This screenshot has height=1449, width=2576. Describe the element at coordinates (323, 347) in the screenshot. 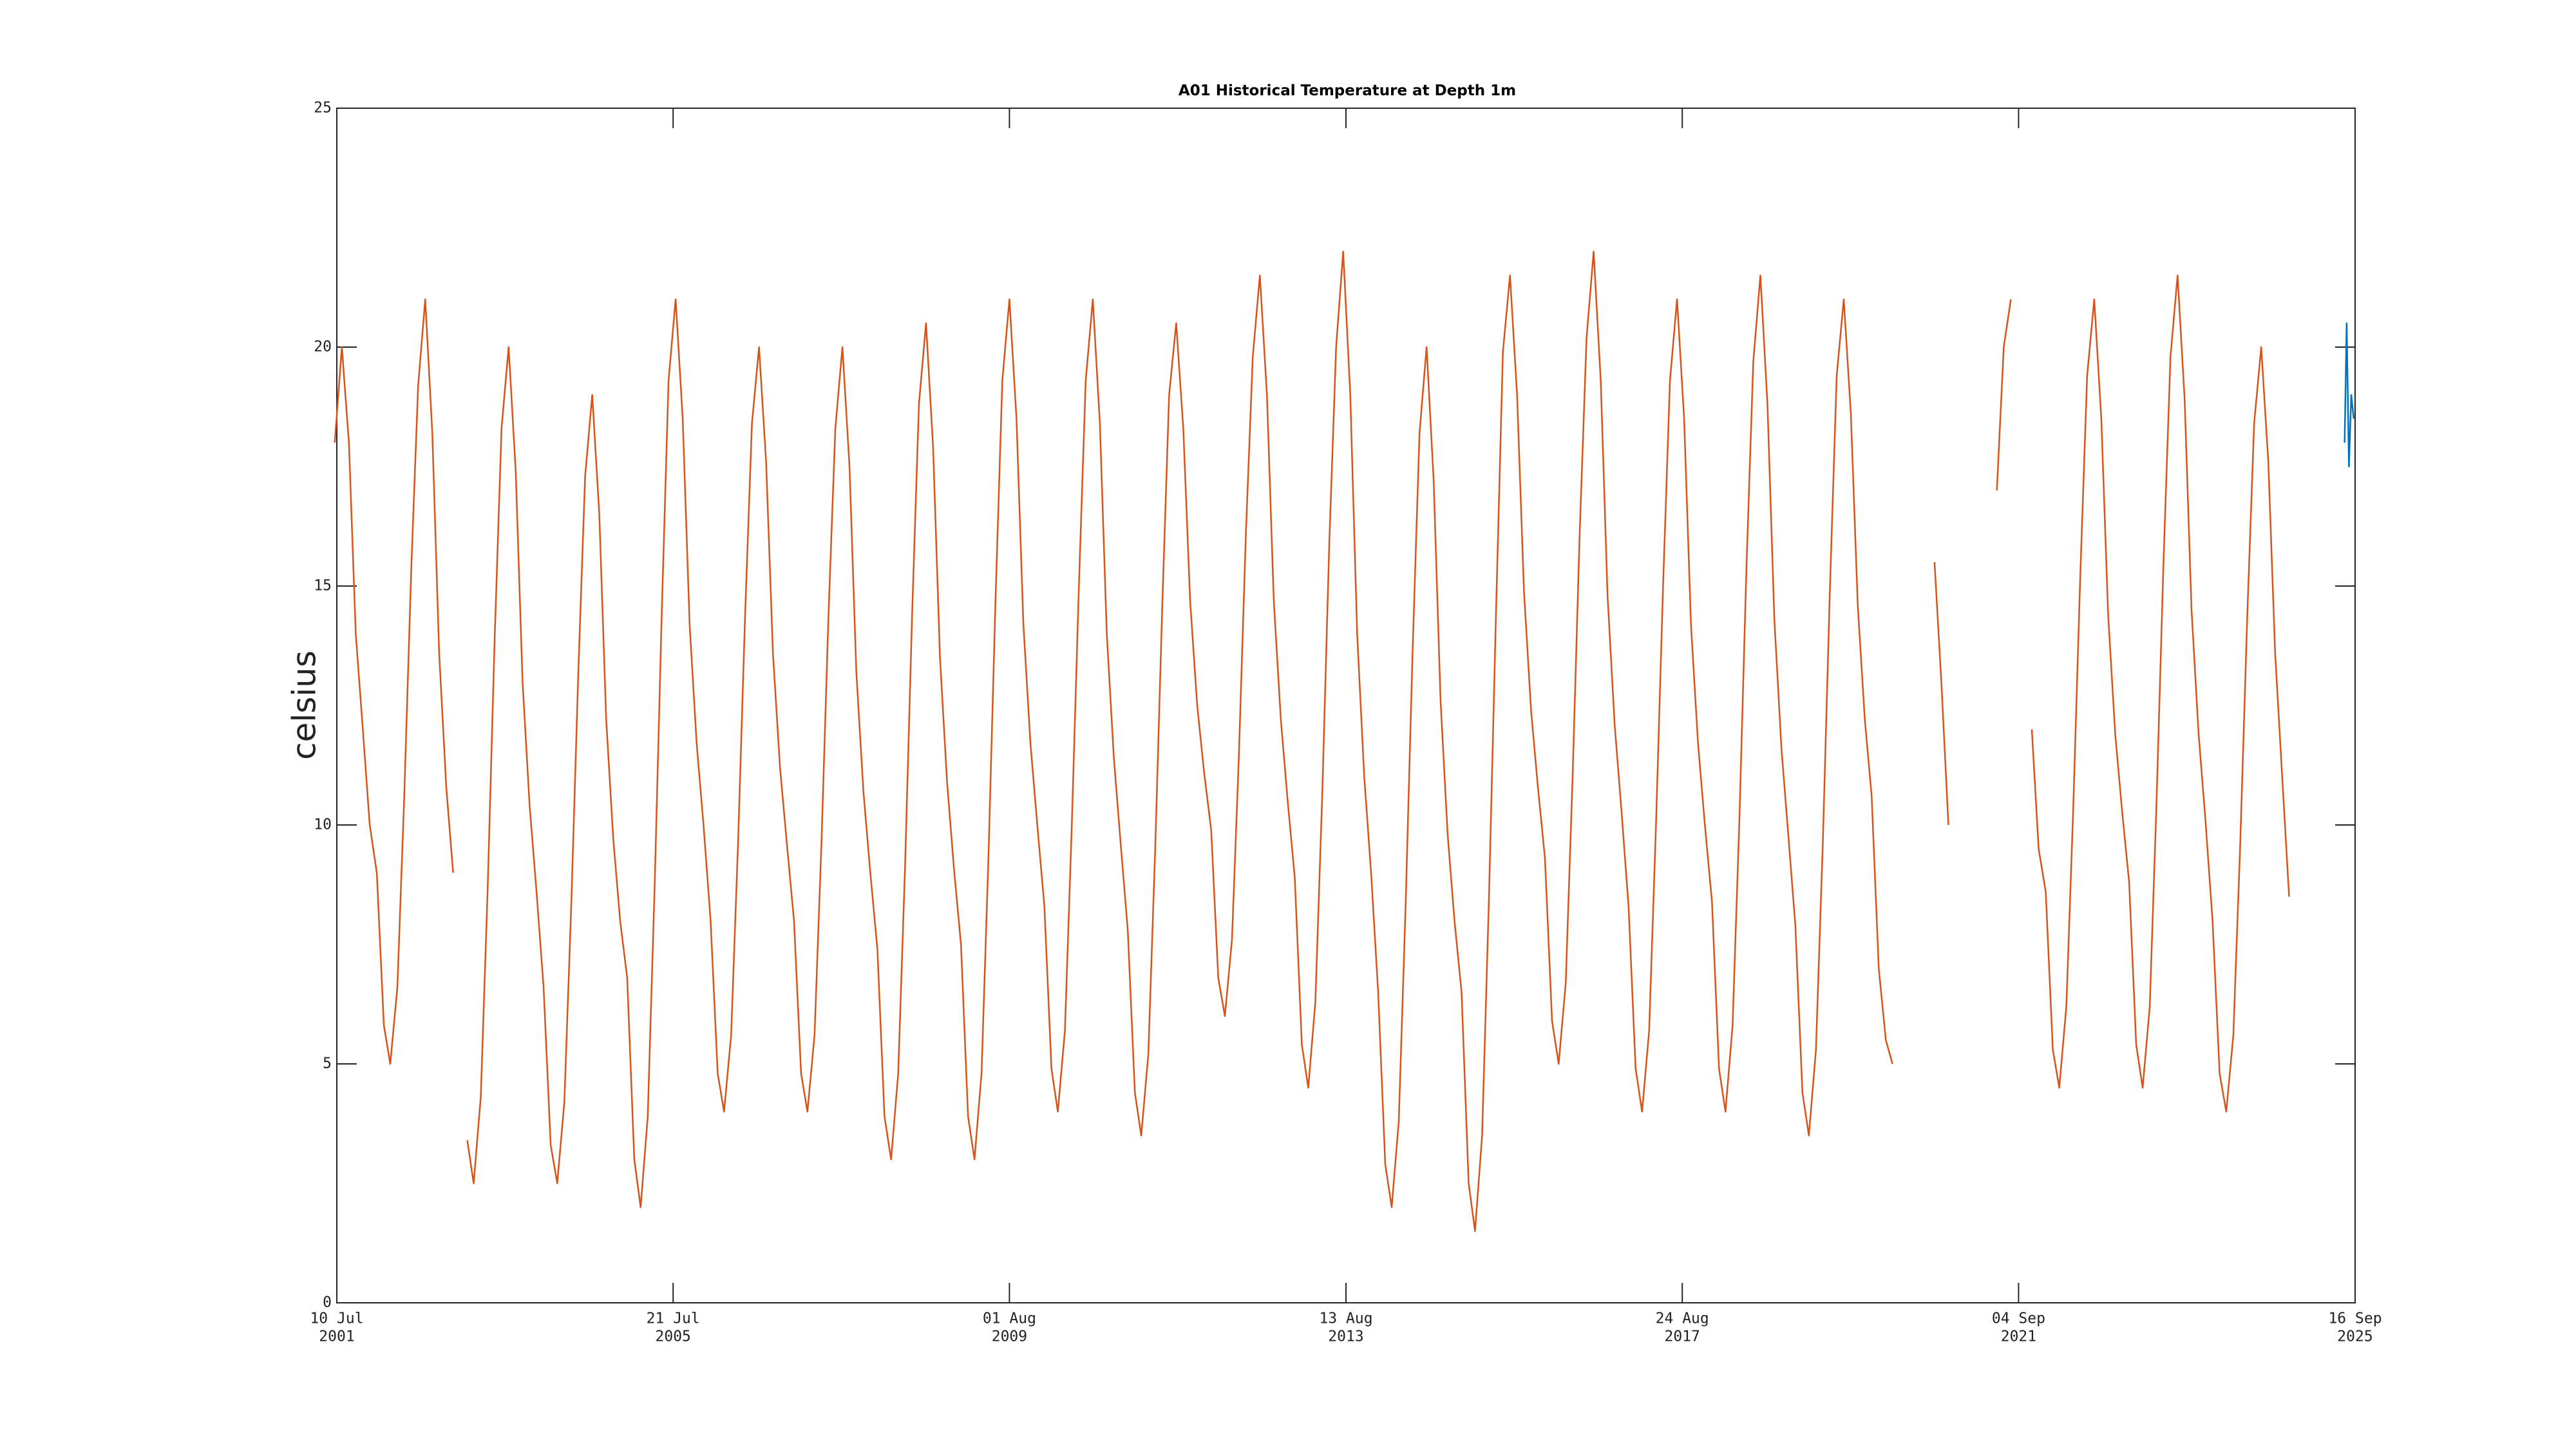

I see `y-tick-label: 20` at that location.